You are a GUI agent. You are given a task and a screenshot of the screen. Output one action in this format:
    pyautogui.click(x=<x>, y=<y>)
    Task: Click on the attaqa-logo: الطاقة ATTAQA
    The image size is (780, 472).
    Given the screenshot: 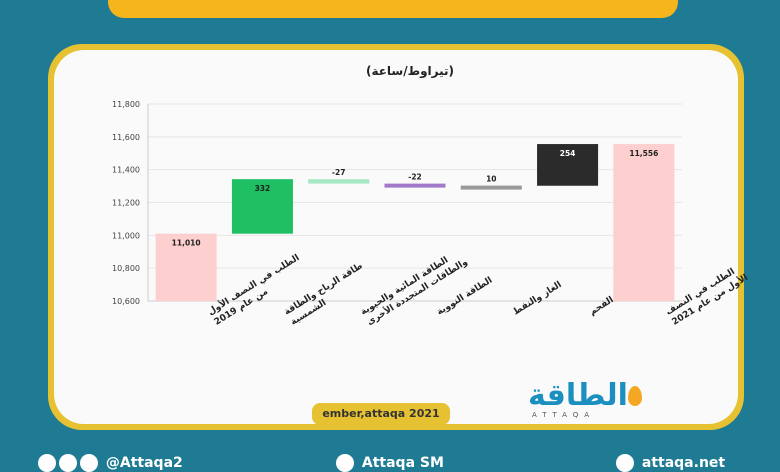 What is the action you would take?
    pyautogui.click(x=588, y=401)
    